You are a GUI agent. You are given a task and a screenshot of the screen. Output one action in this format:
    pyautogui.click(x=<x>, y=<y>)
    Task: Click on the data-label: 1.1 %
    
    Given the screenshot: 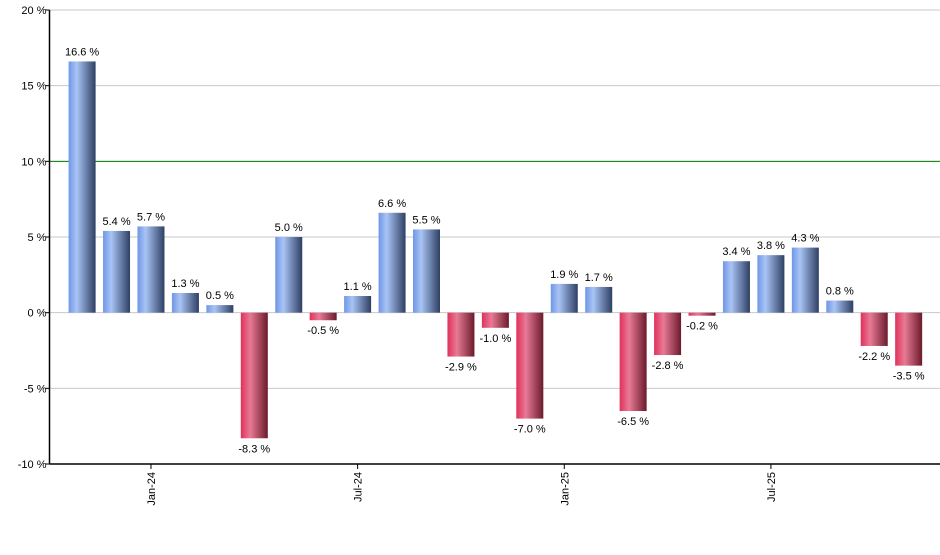 What is the action you would take?
    pyautogui.click(x=358, y=287)
    